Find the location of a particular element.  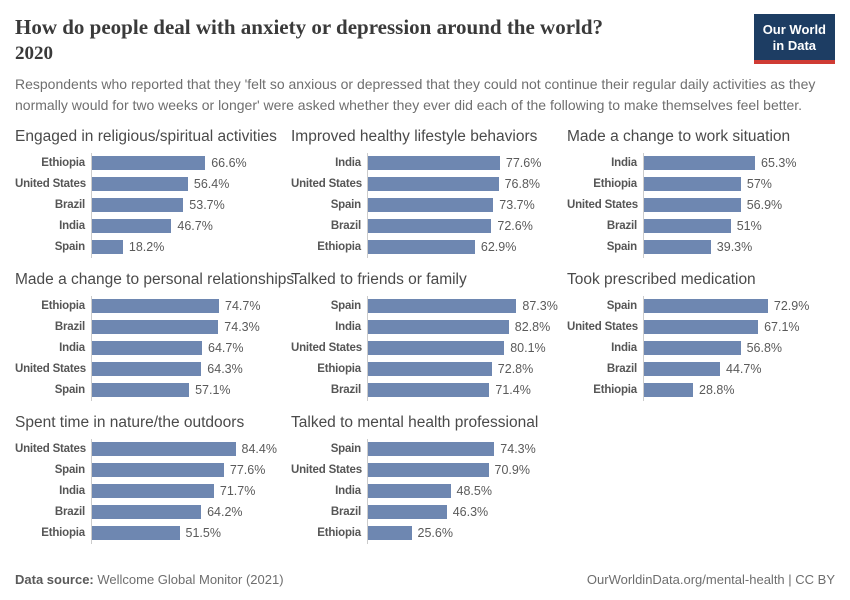

credit-link: OurWorldinData.org/mental-health | CC BY is located at coordinates (710, 579).